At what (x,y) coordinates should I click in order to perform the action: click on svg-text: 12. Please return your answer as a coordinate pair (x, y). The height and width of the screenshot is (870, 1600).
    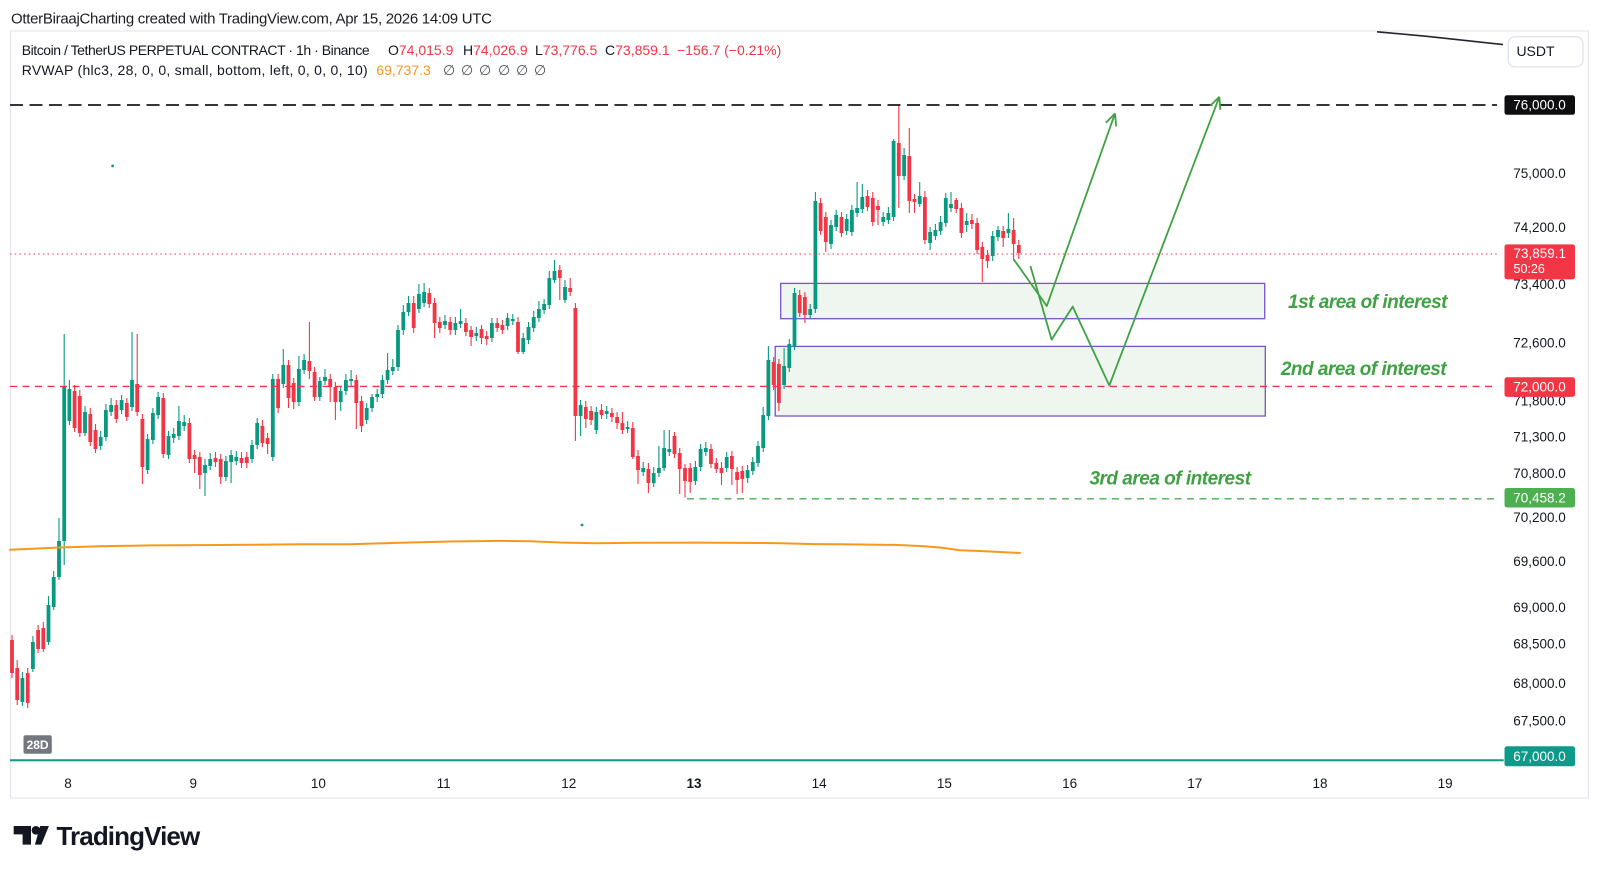
    Looking at the image, I should click on (568, 783).